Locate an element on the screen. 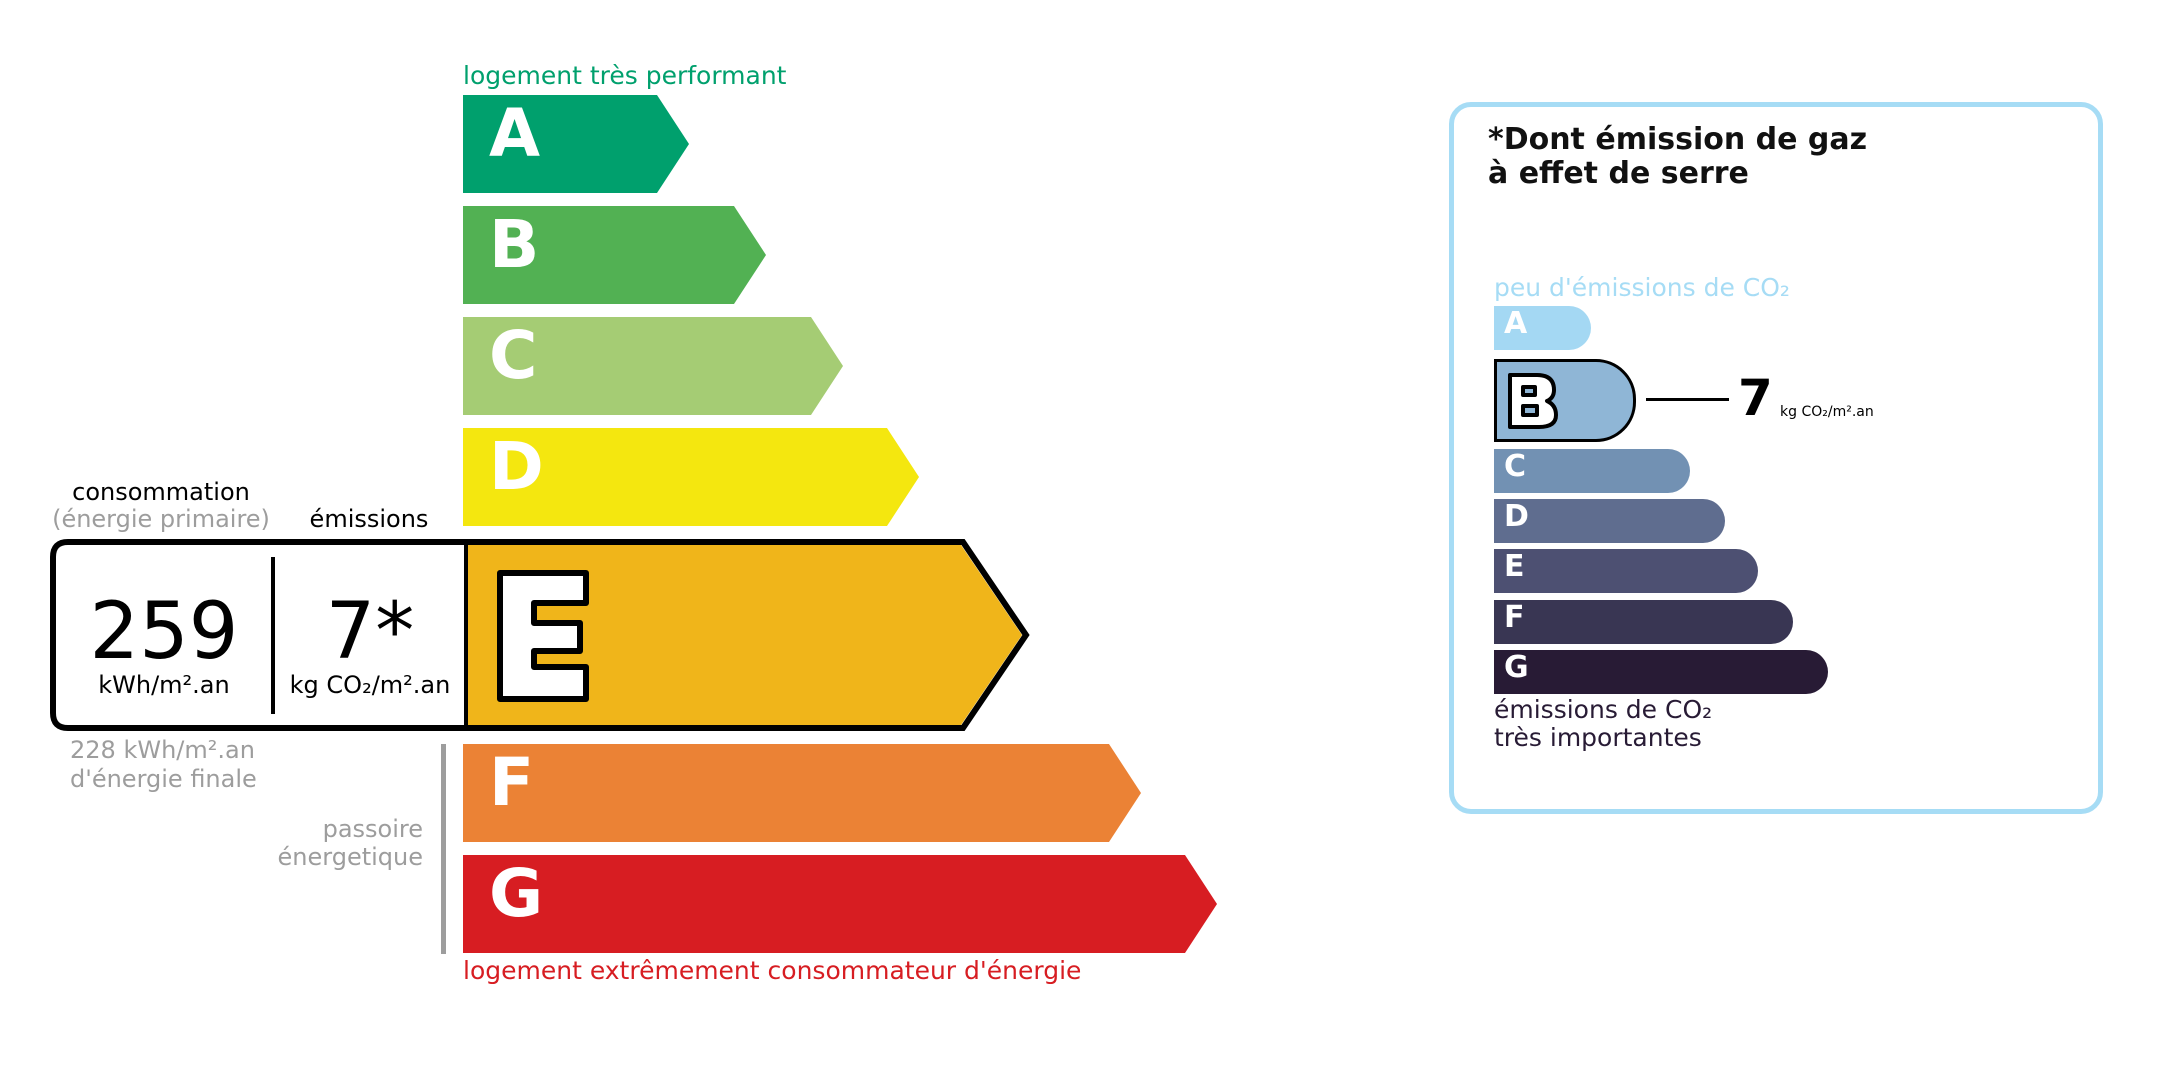  energy-letter: B is located at coordinates (514, 244).